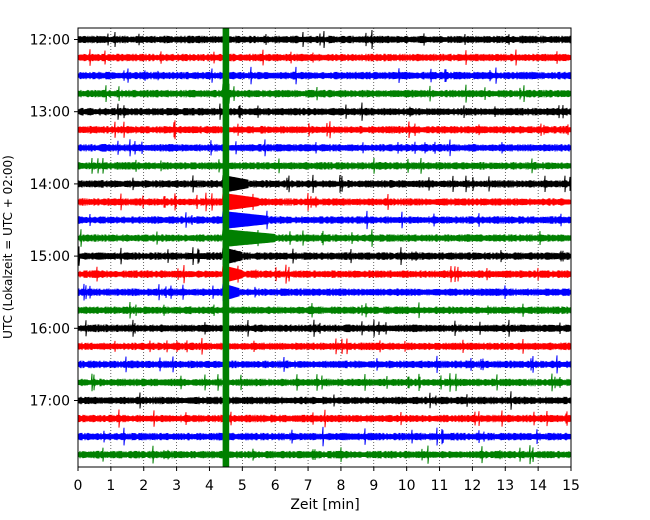 The height and width of the screenshot is (520, 650). Describe the element at coordinates (440, 486) in the screenshot. I see `x-tick-label: 11` at that location.